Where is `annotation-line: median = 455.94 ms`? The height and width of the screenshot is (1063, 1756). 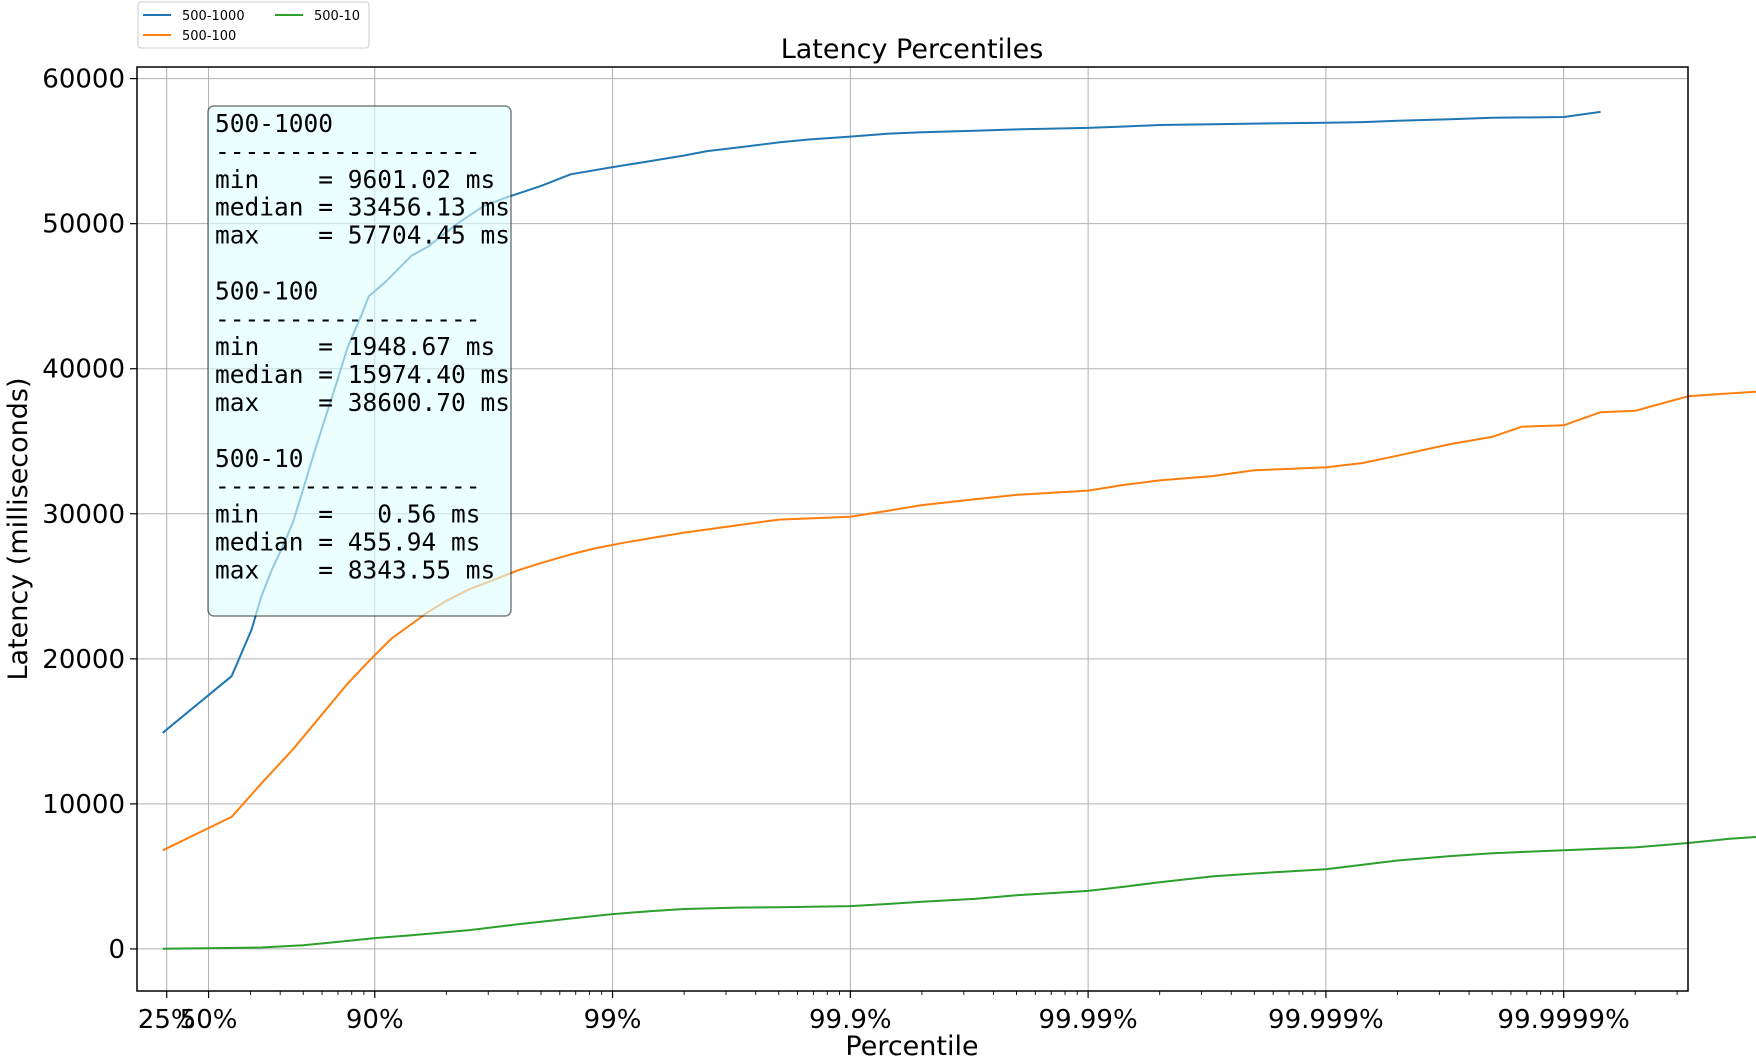
annotation-line: median = 455.94 ms is located at coordinates (348, 542).